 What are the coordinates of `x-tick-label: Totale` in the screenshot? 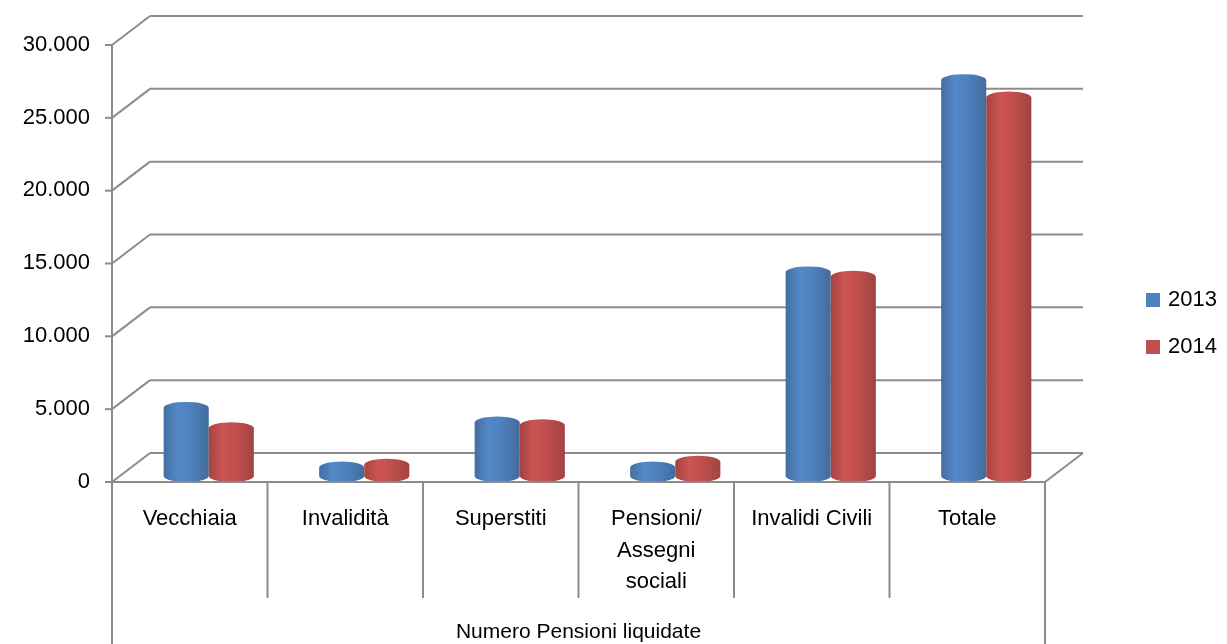 It's located at (967, 517).